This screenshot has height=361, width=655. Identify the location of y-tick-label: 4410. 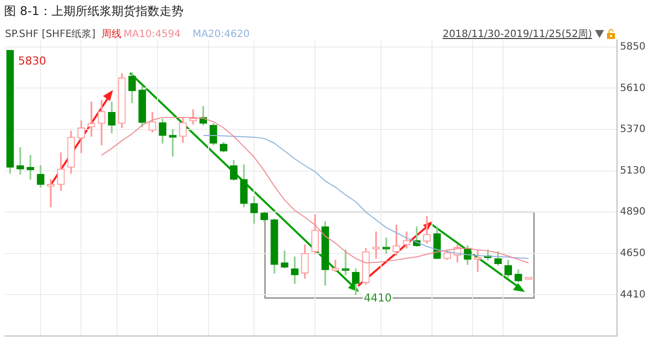
(633, 294).